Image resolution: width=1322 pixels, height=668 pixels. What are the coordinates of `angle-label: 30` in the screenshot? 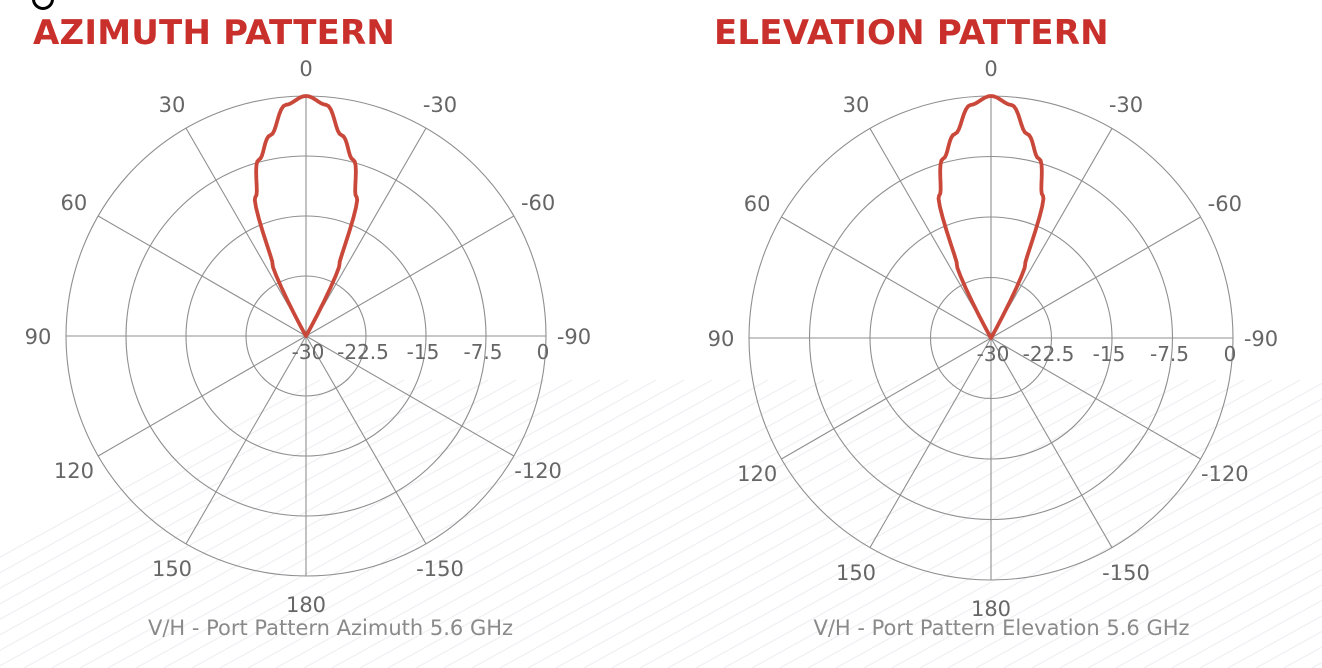 It's located at (856, 105).